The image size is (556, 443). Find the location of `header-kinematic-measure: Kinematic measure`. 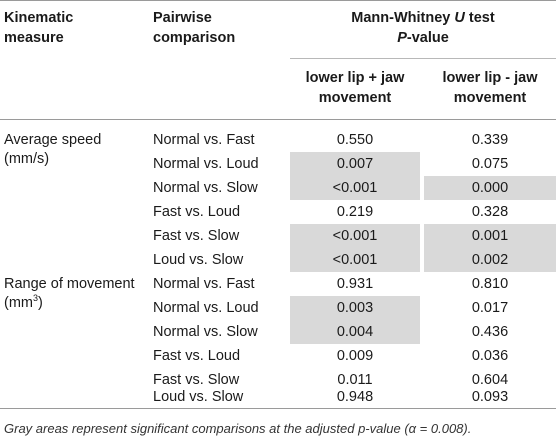

header-kinematic-measure: Kinematic measure is located at coordinates (38, 28).